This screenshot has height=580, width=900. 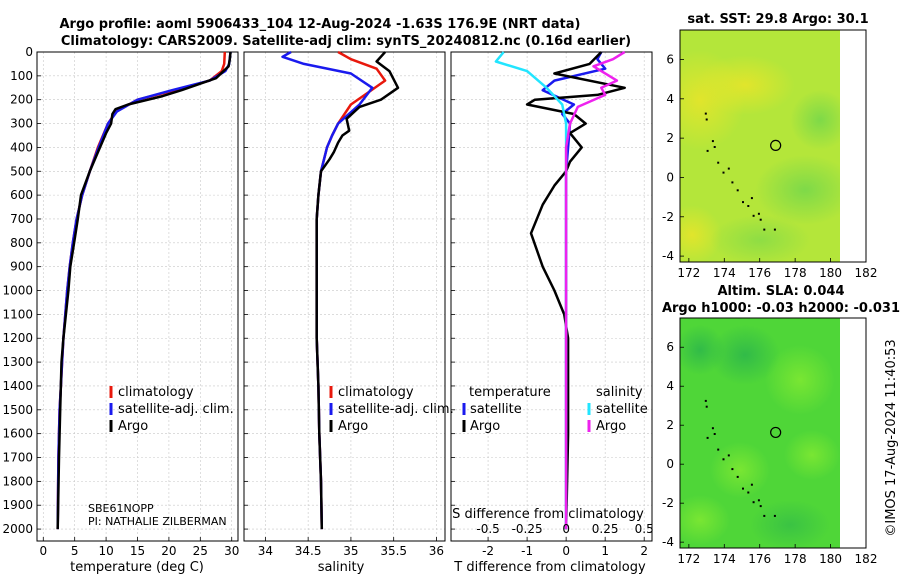 I want to click on y-tick-label: 400, so click(x=21, y=147).